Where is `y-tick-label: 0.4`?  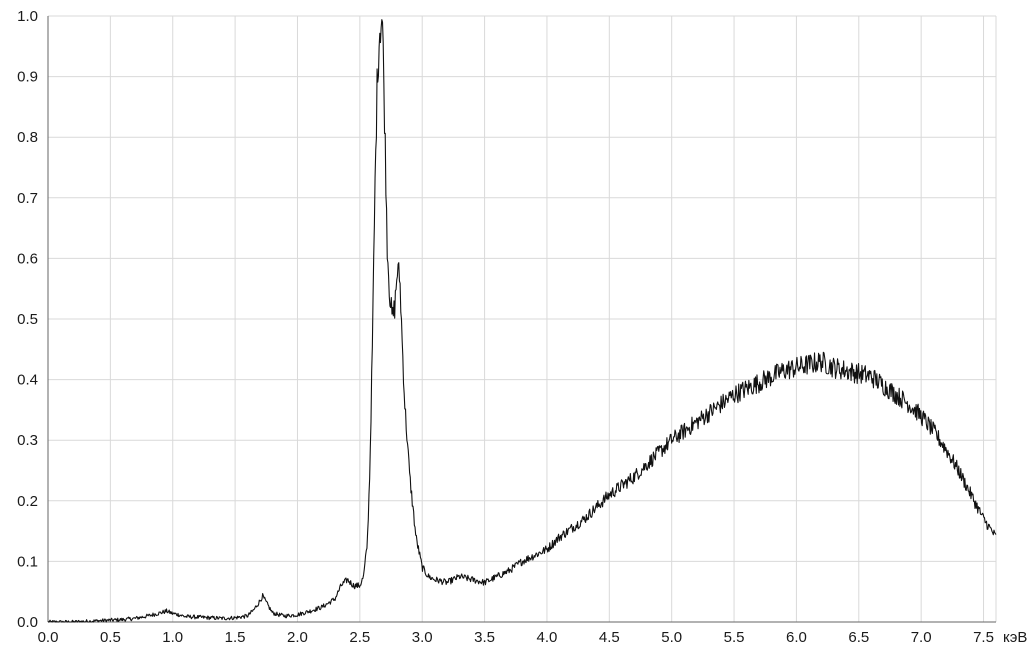
y-tick-label: 0.4 is located at coordinates (27, 380).